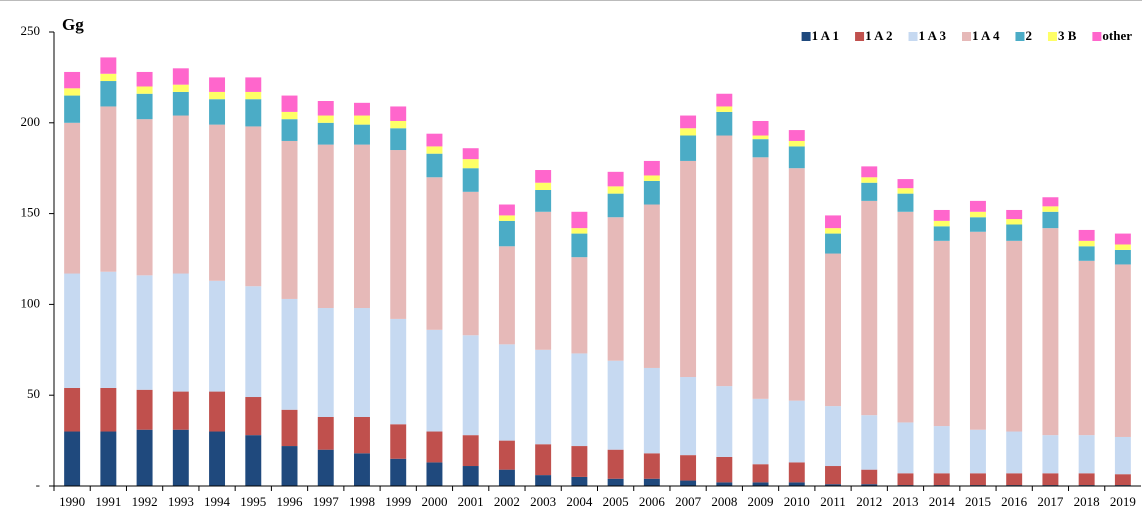  What do you see at coordinates (507, 501) in the screenshot?
I see `x-tick-label: 2002` at bounding box center [507, 501].